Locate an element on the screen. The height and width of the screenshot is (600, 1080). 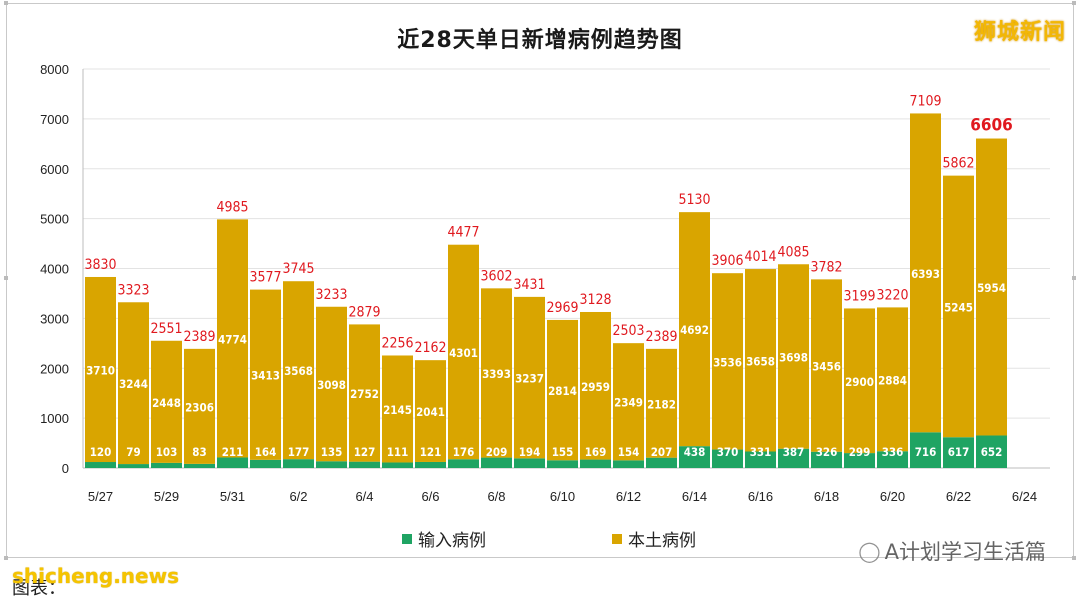
data-label-local: 5954 is located at coordinates (991, 288).